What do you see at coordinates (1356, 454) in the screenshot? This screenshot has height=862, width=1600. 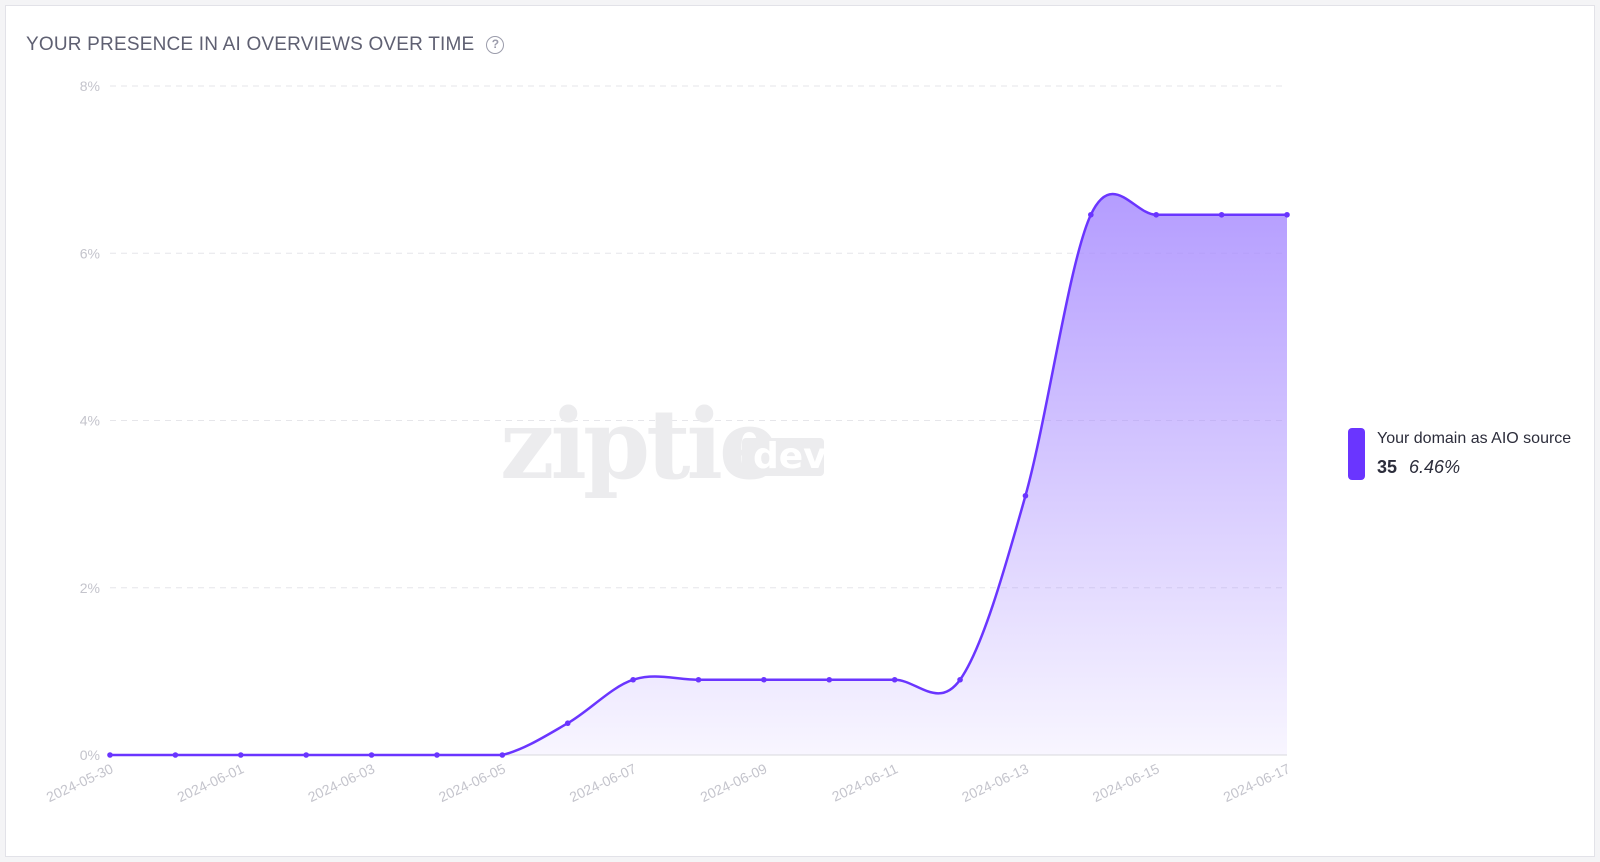 I see `legend-swatch` at bounding box center [1356, 454].